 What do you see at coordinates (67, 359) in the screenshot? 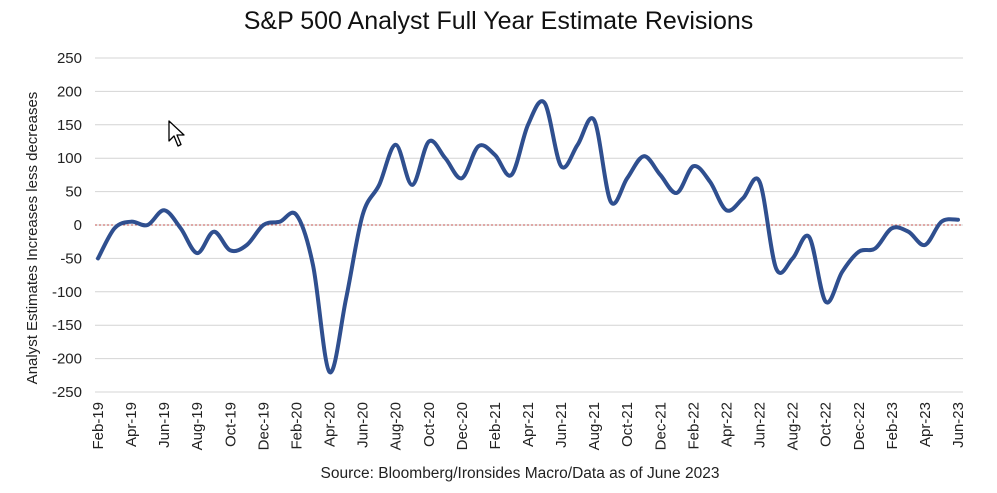
I see `y-tick-label: -200` at bounding box center [67, 359].